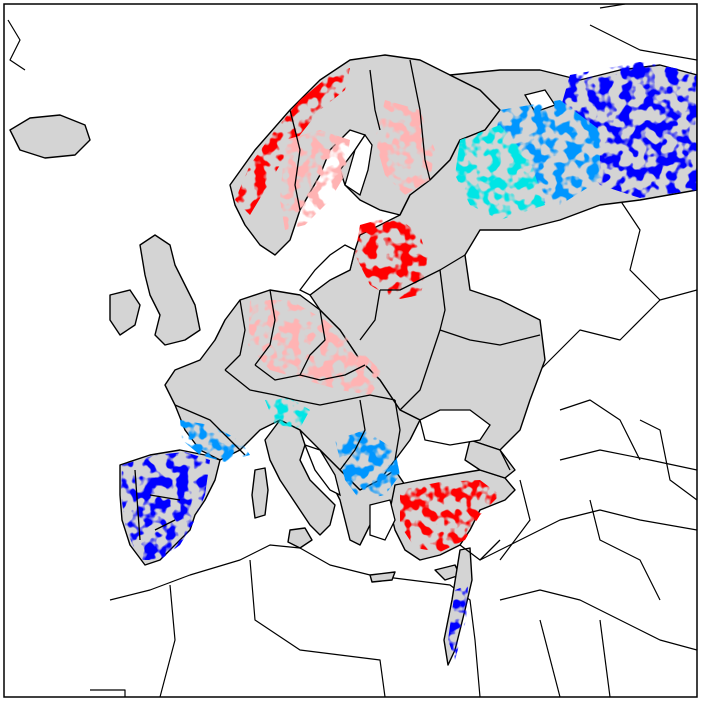  Describe the element at coordinates (367, 465) in the screenshot. I see `trend-patch-balkans` at that location.